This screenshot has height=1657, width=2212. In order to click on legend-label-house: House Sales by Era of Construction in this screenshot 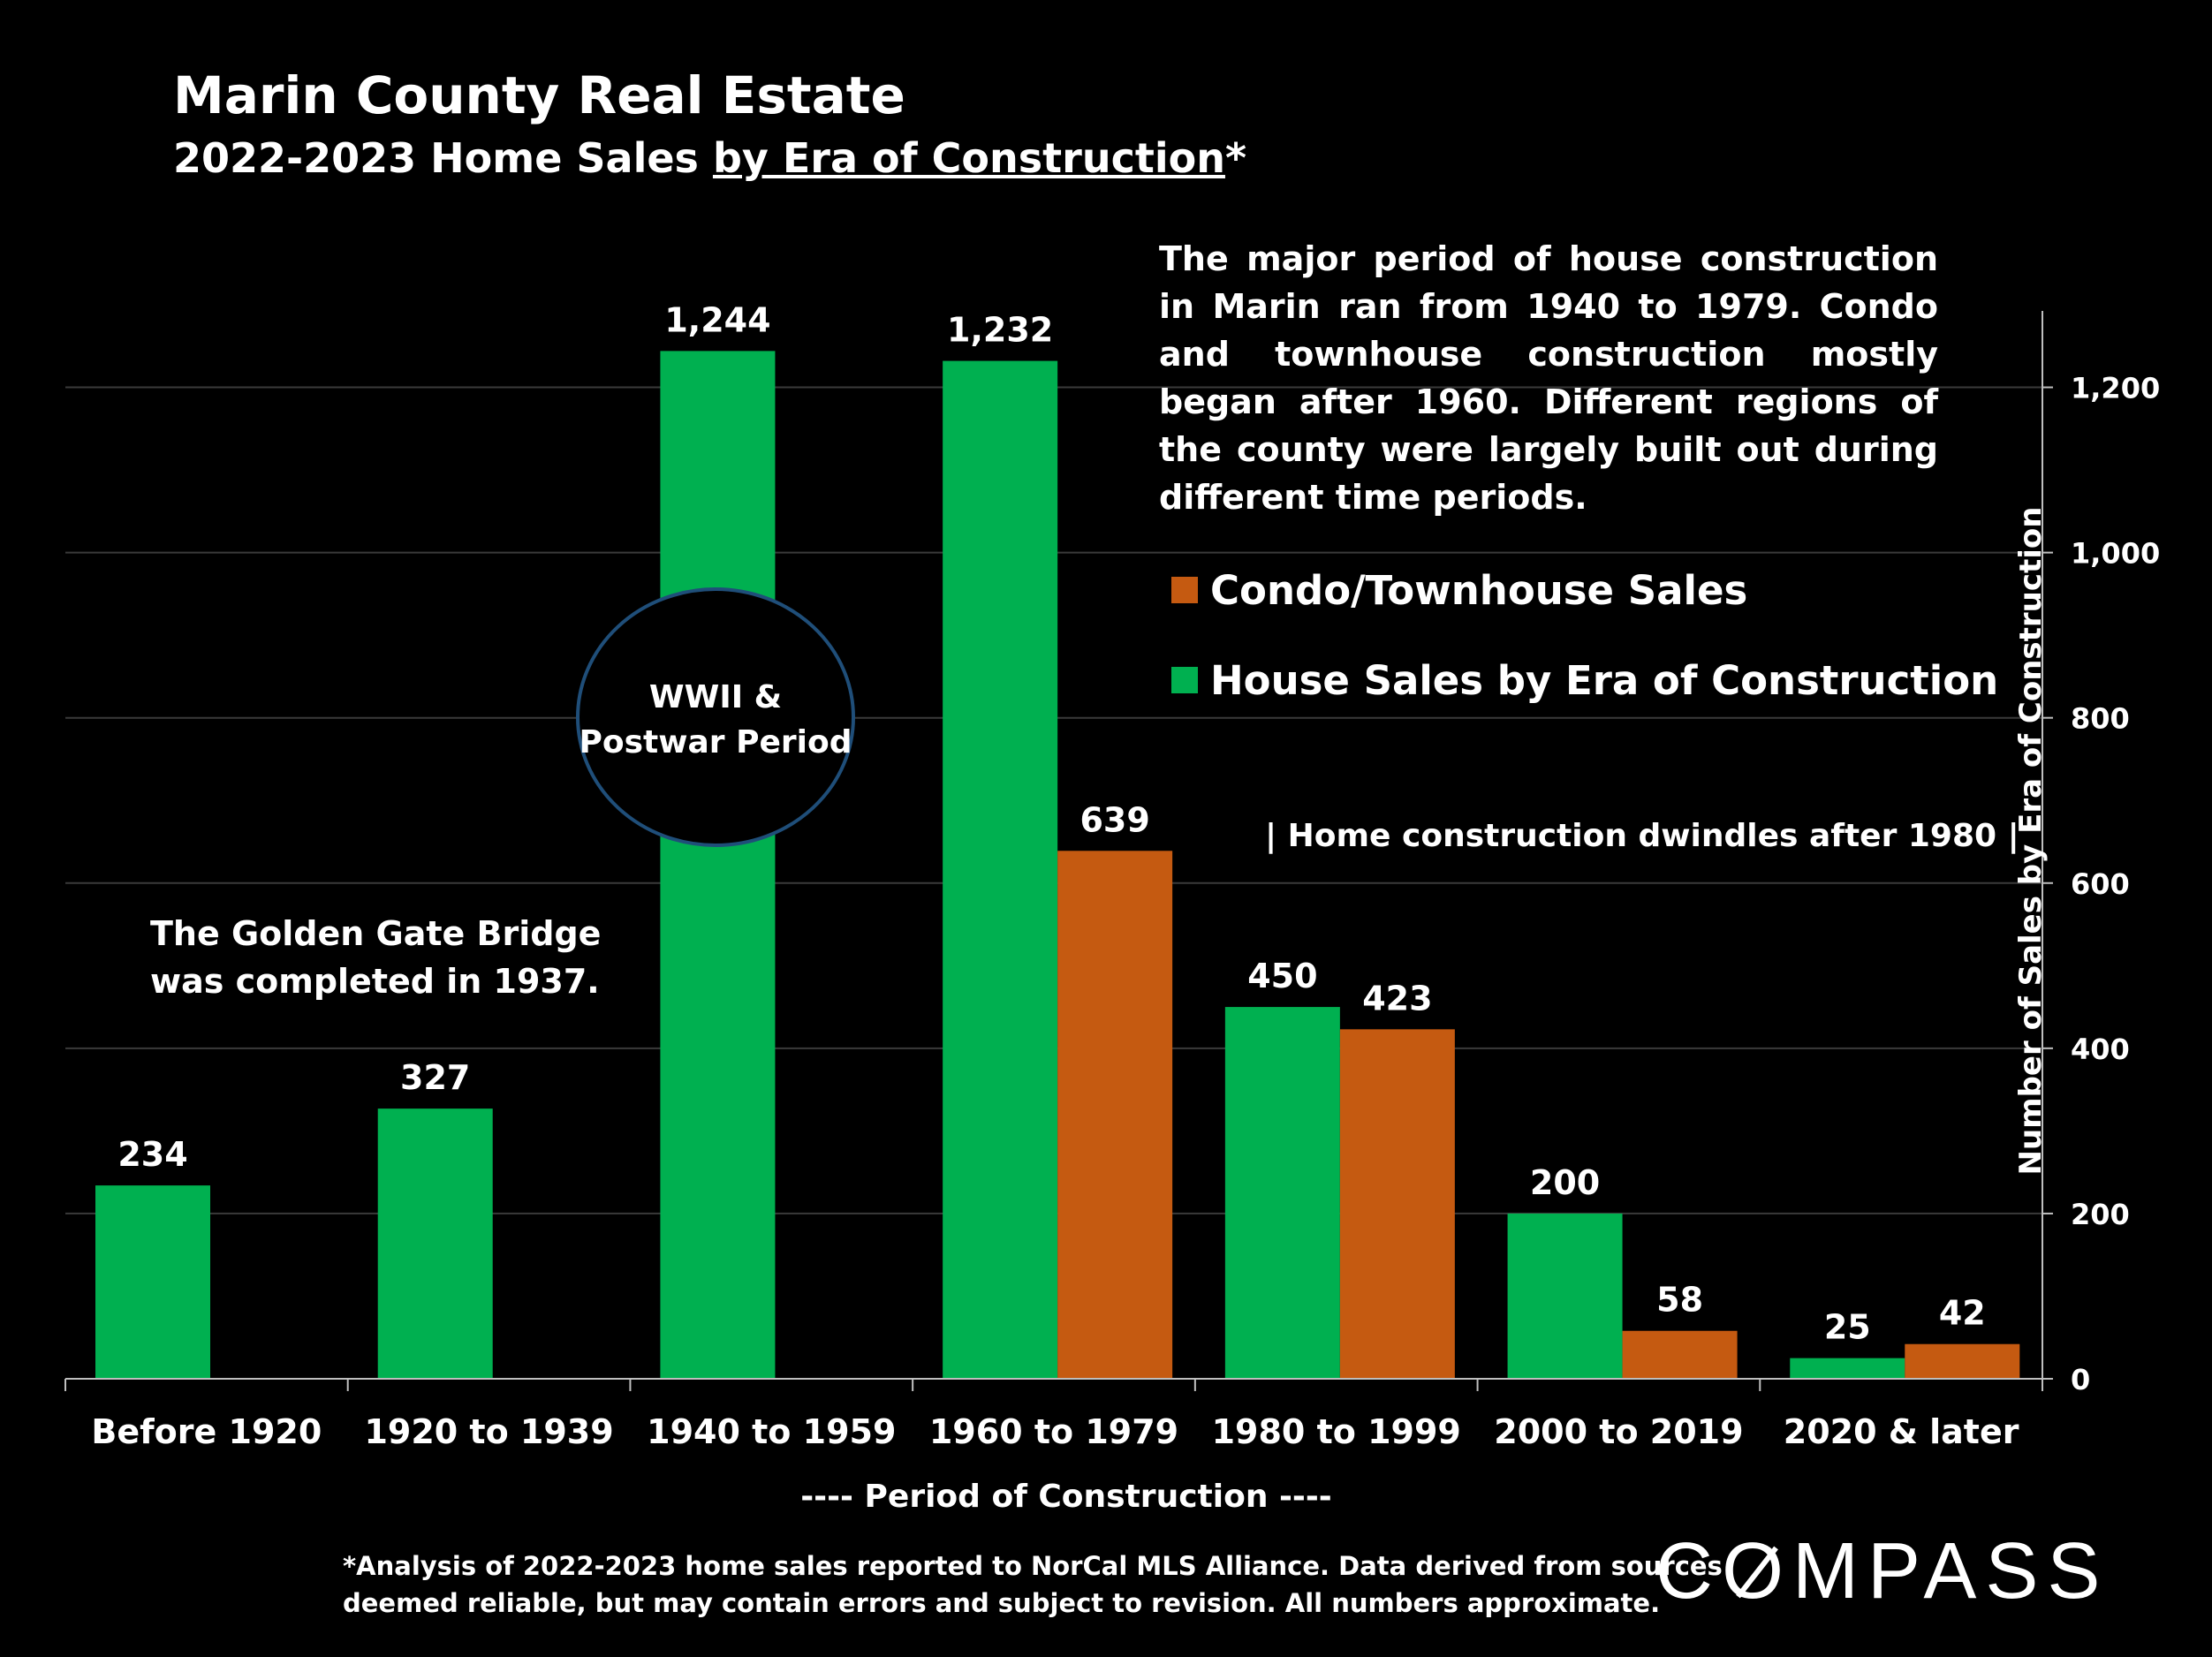, I will do `click(1604, 680)`.